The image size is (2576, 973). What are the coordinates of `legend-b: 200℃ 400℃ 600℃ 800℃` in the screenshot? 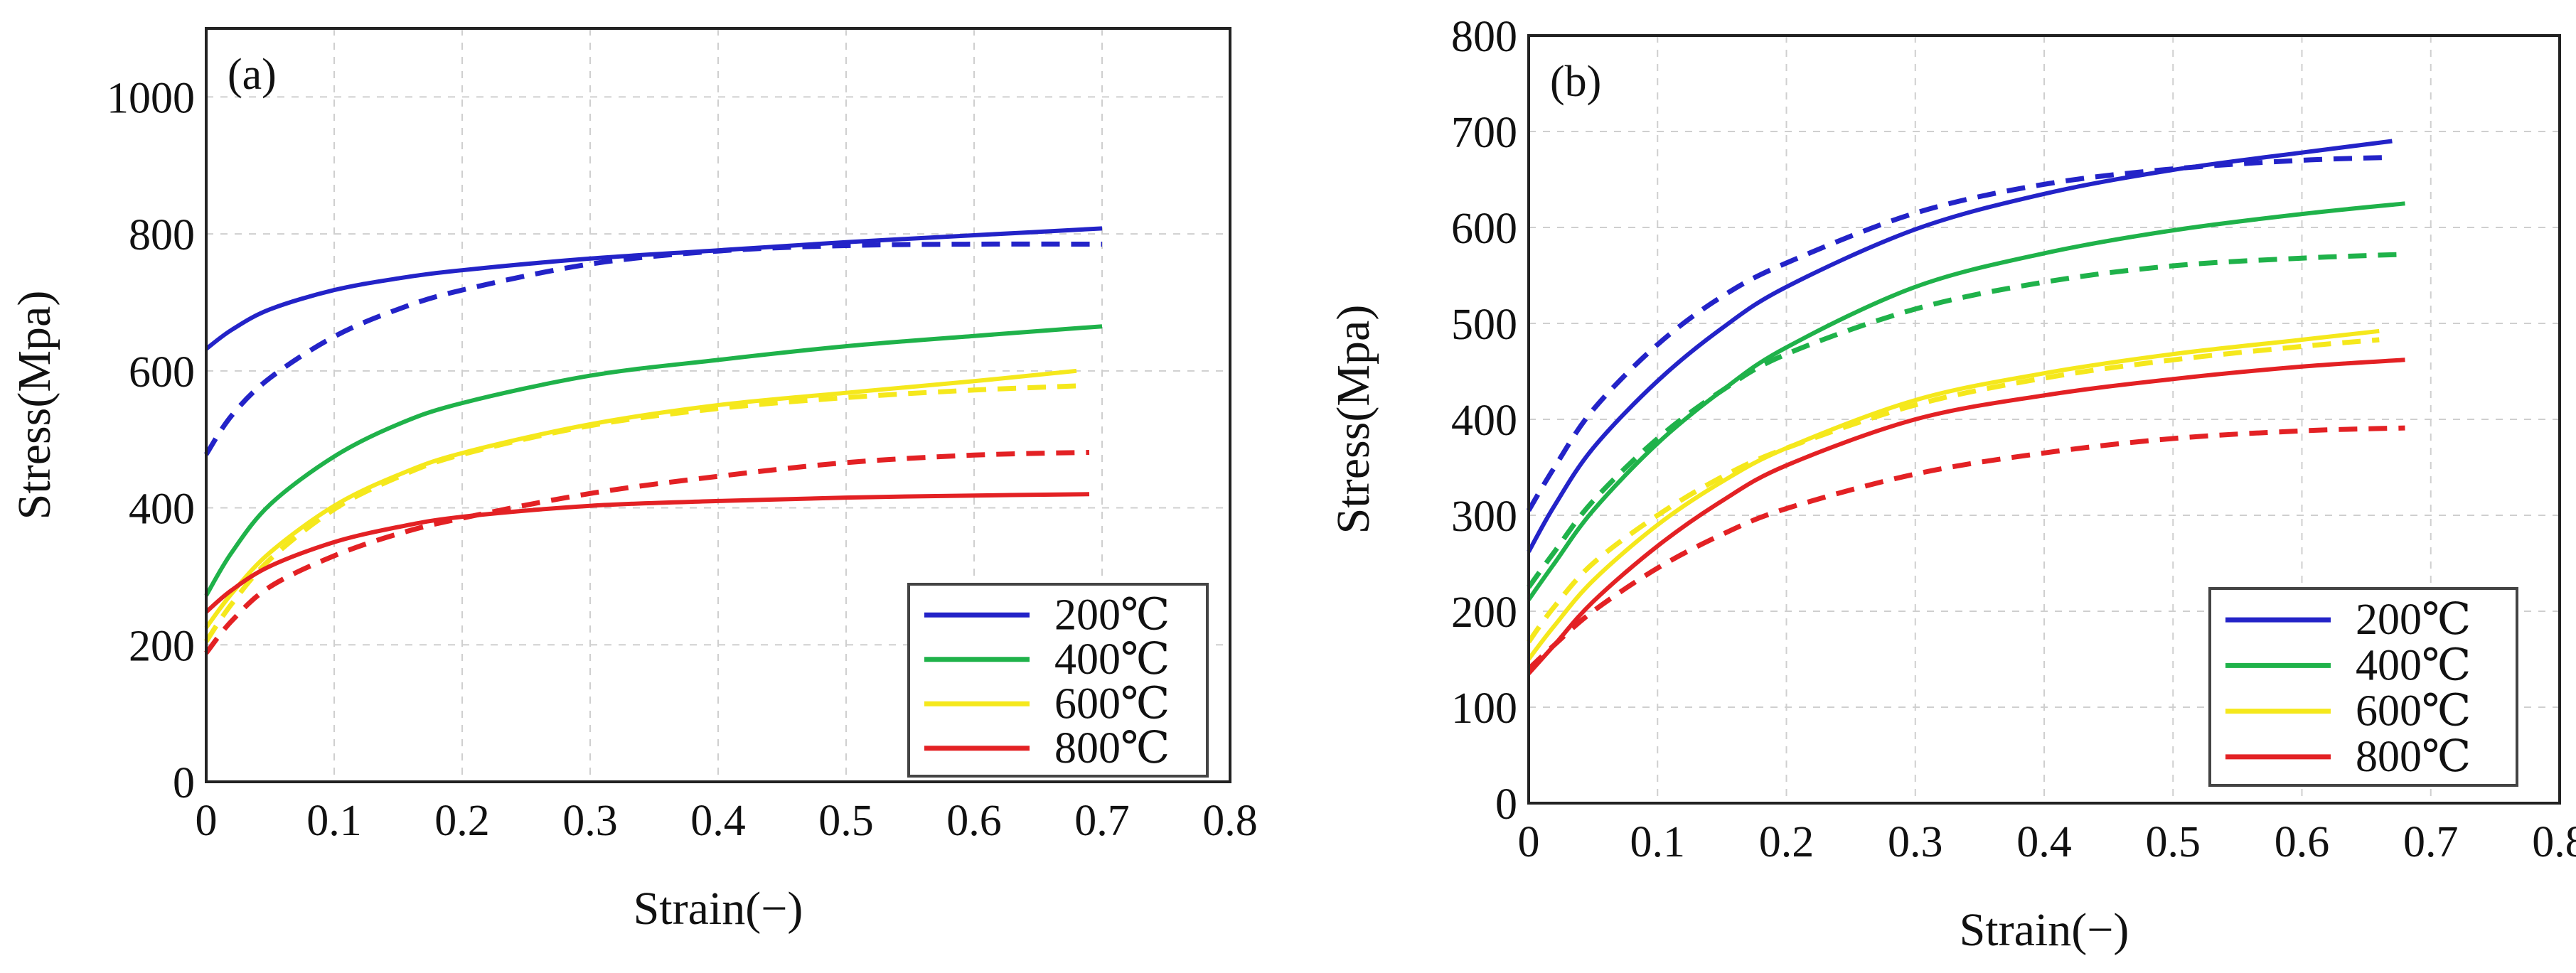 It's located at (2363, 686).